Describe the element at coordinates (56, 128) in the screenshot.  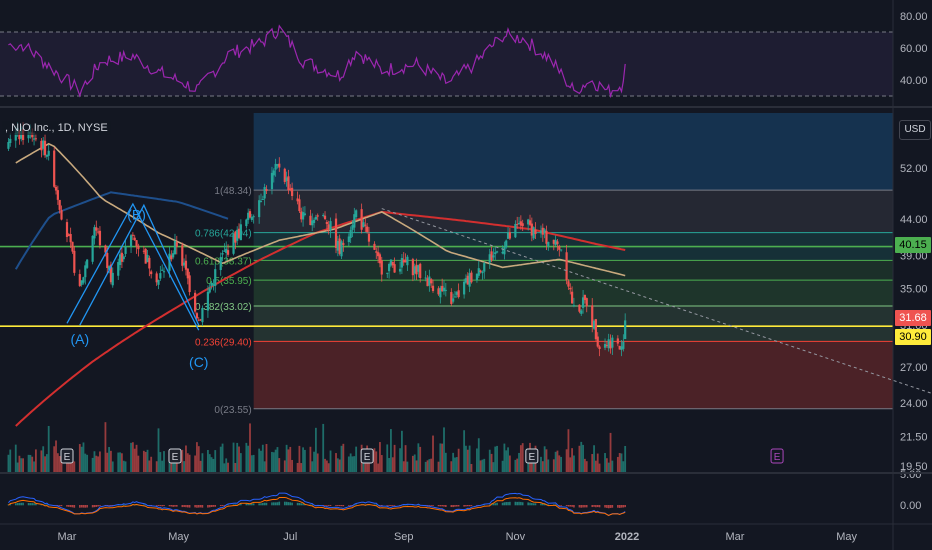
I see `symbol-legend: , NIO Inc., 1D, NYSE` at that location.